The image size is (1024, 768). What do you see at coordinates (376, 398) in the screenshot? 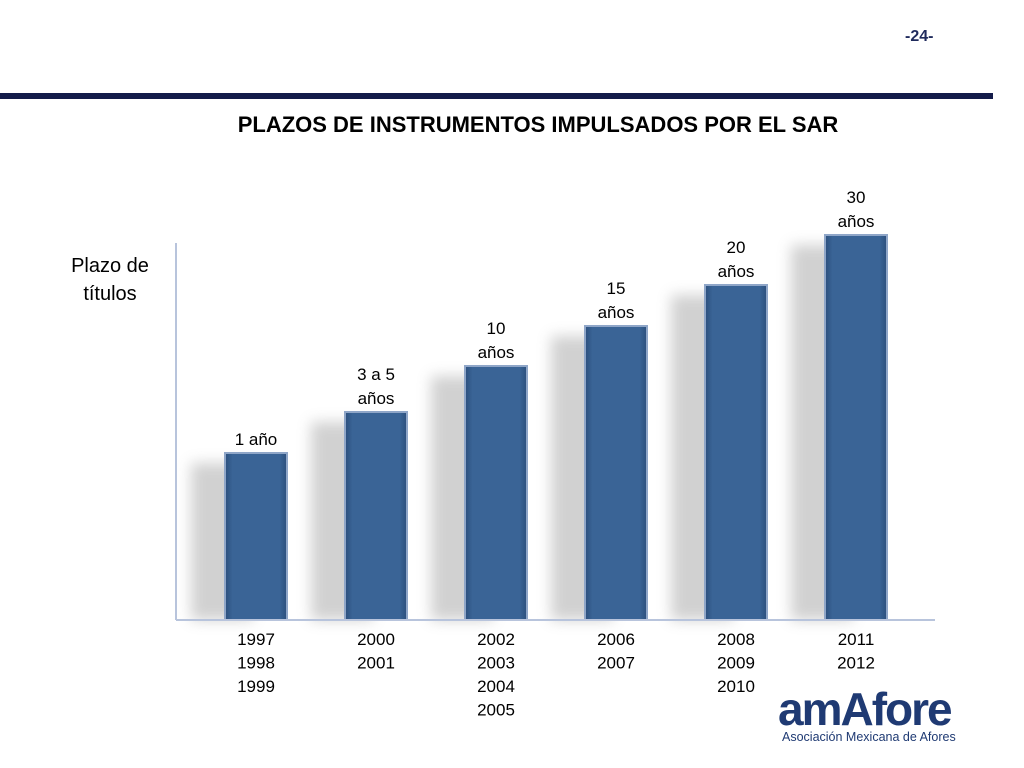
I see `data-label-2-line-2: años` at bounding box center [376, 398].